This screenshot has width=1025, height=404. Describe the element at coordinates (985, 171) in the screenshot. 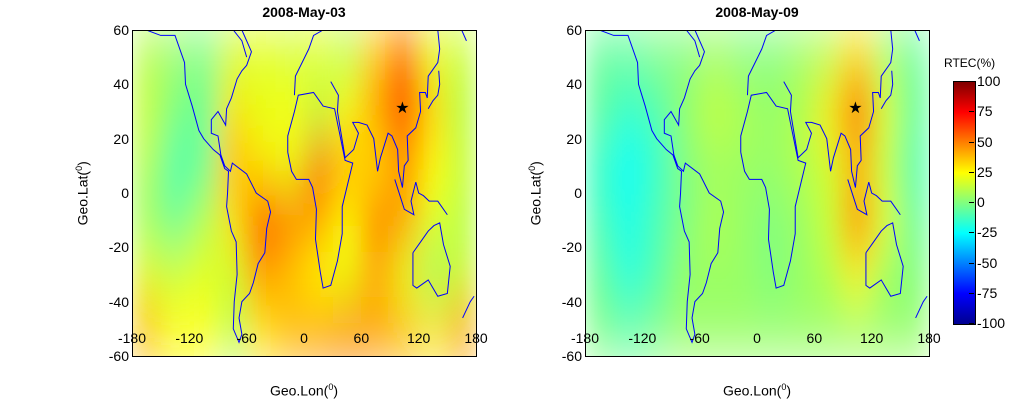

I see `colorbar-tick-label: 25` at that location.